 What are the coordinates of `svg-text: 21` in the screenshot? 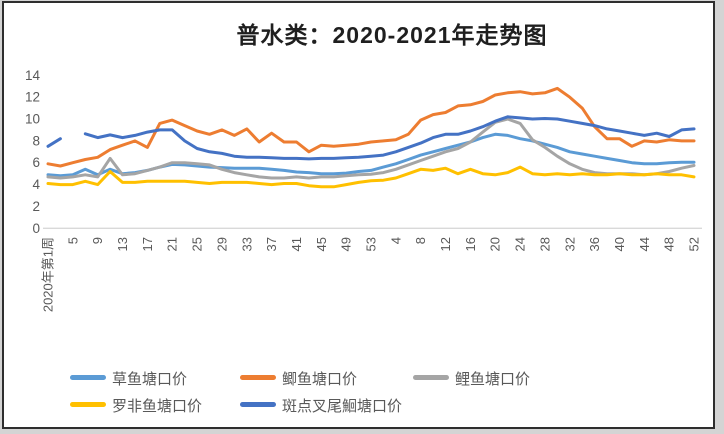 It's located at (172, 244).